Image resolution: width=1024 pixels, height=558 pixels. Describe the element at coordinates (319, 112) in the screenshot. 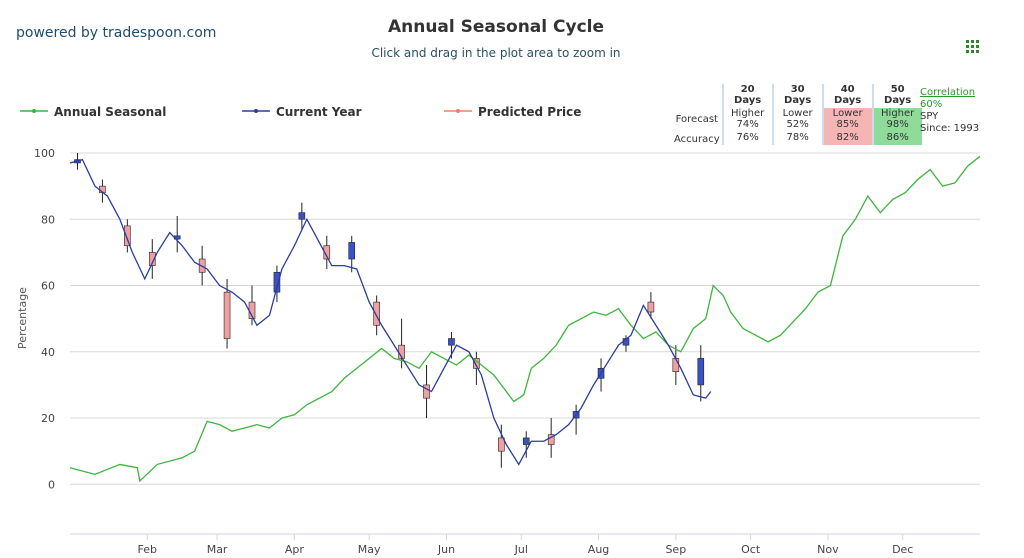

I see `legend-label: Current Year` at that location.